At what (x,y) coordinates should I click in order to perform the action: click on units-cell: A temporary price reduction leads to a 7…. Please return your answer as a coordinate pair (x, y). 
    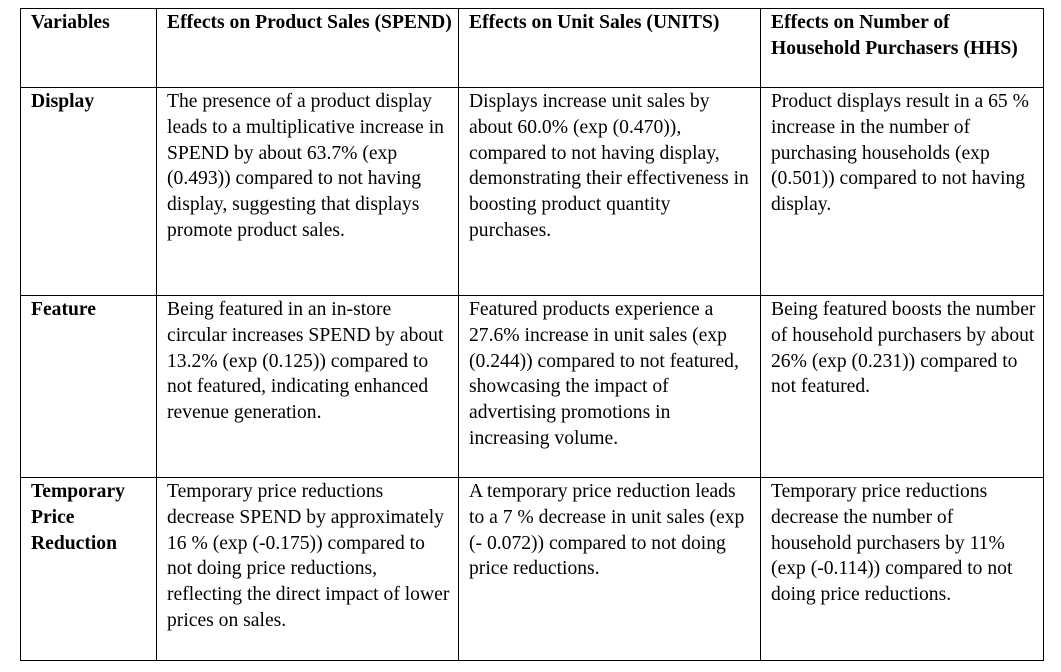
    Looking at the image, I should click on (609, 569).